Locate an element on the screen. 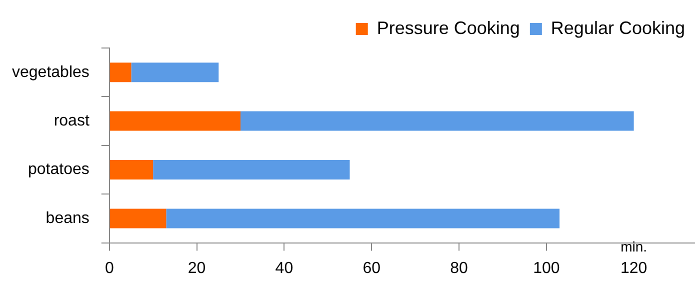 The height and width of the screenshot is (286, 695). x-tick-label: 100 is located at coordinates (546, 268).